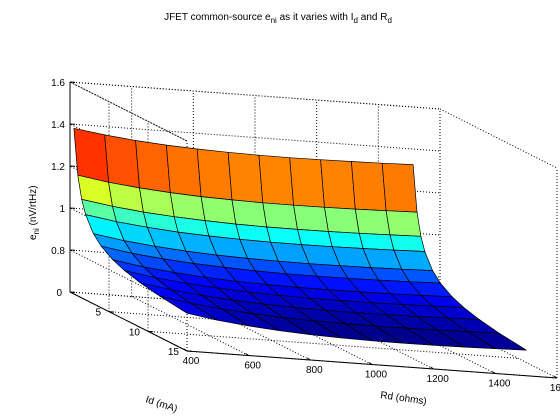  I want to click on title-part-2: as it varies with I, so click(315, 17).